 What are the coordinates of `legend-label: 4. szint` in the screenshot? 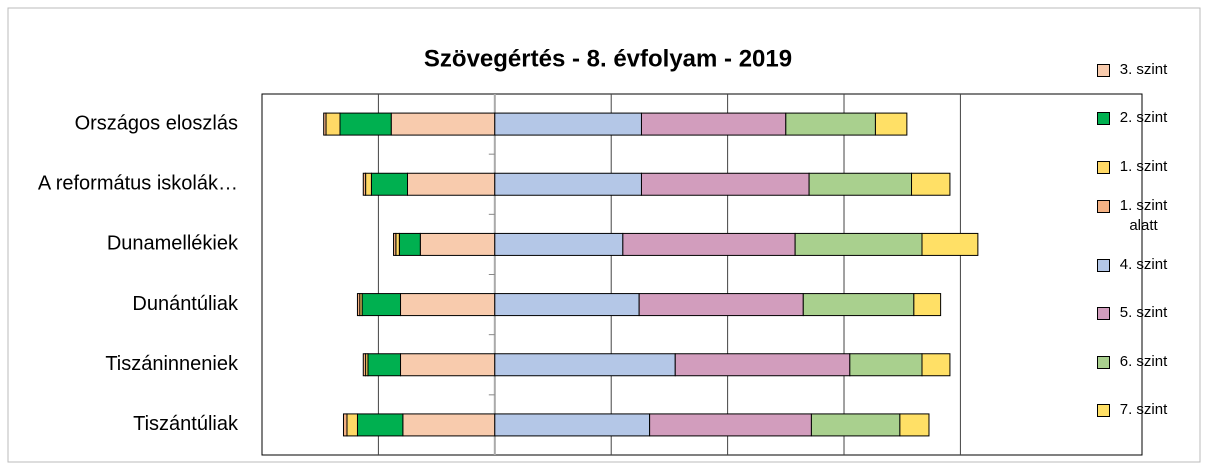 It's located at (1143, 264).